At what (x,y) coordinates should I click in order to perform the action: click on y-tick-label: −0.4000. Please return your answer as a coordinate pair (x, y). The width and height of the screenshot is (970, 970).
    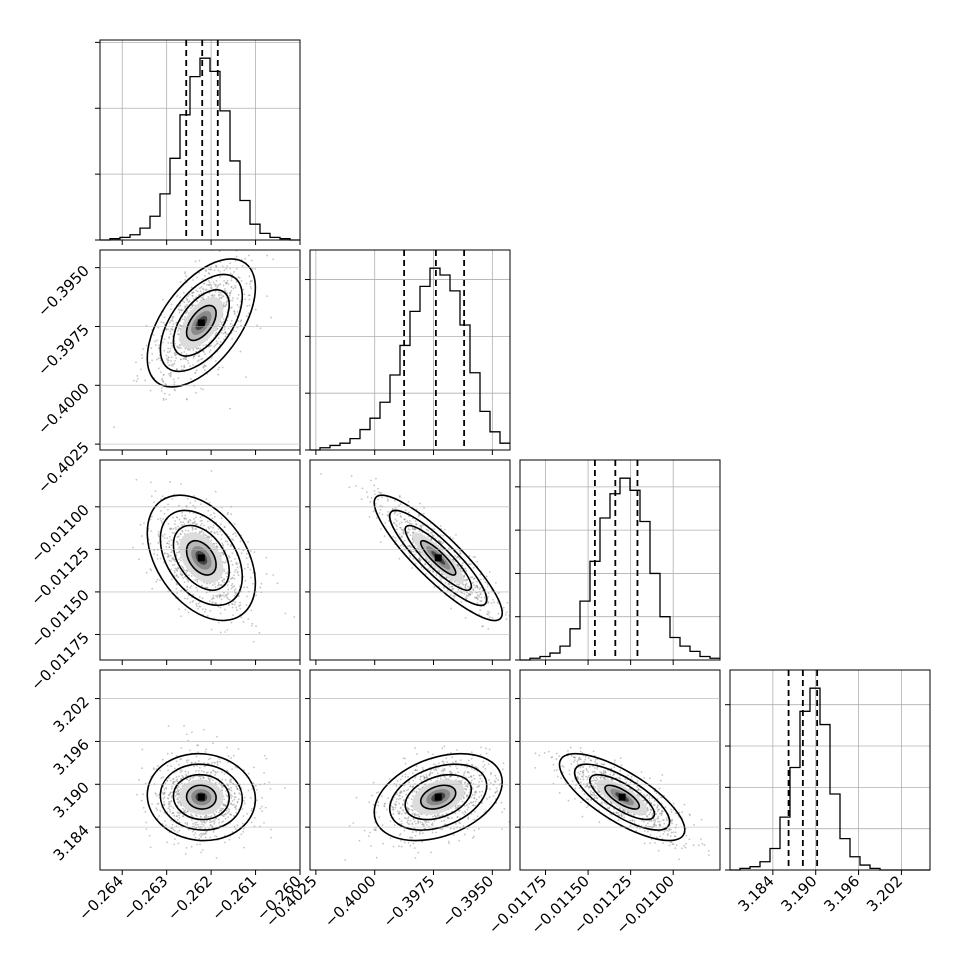
    Looking at the image, I should click on (63, 408).